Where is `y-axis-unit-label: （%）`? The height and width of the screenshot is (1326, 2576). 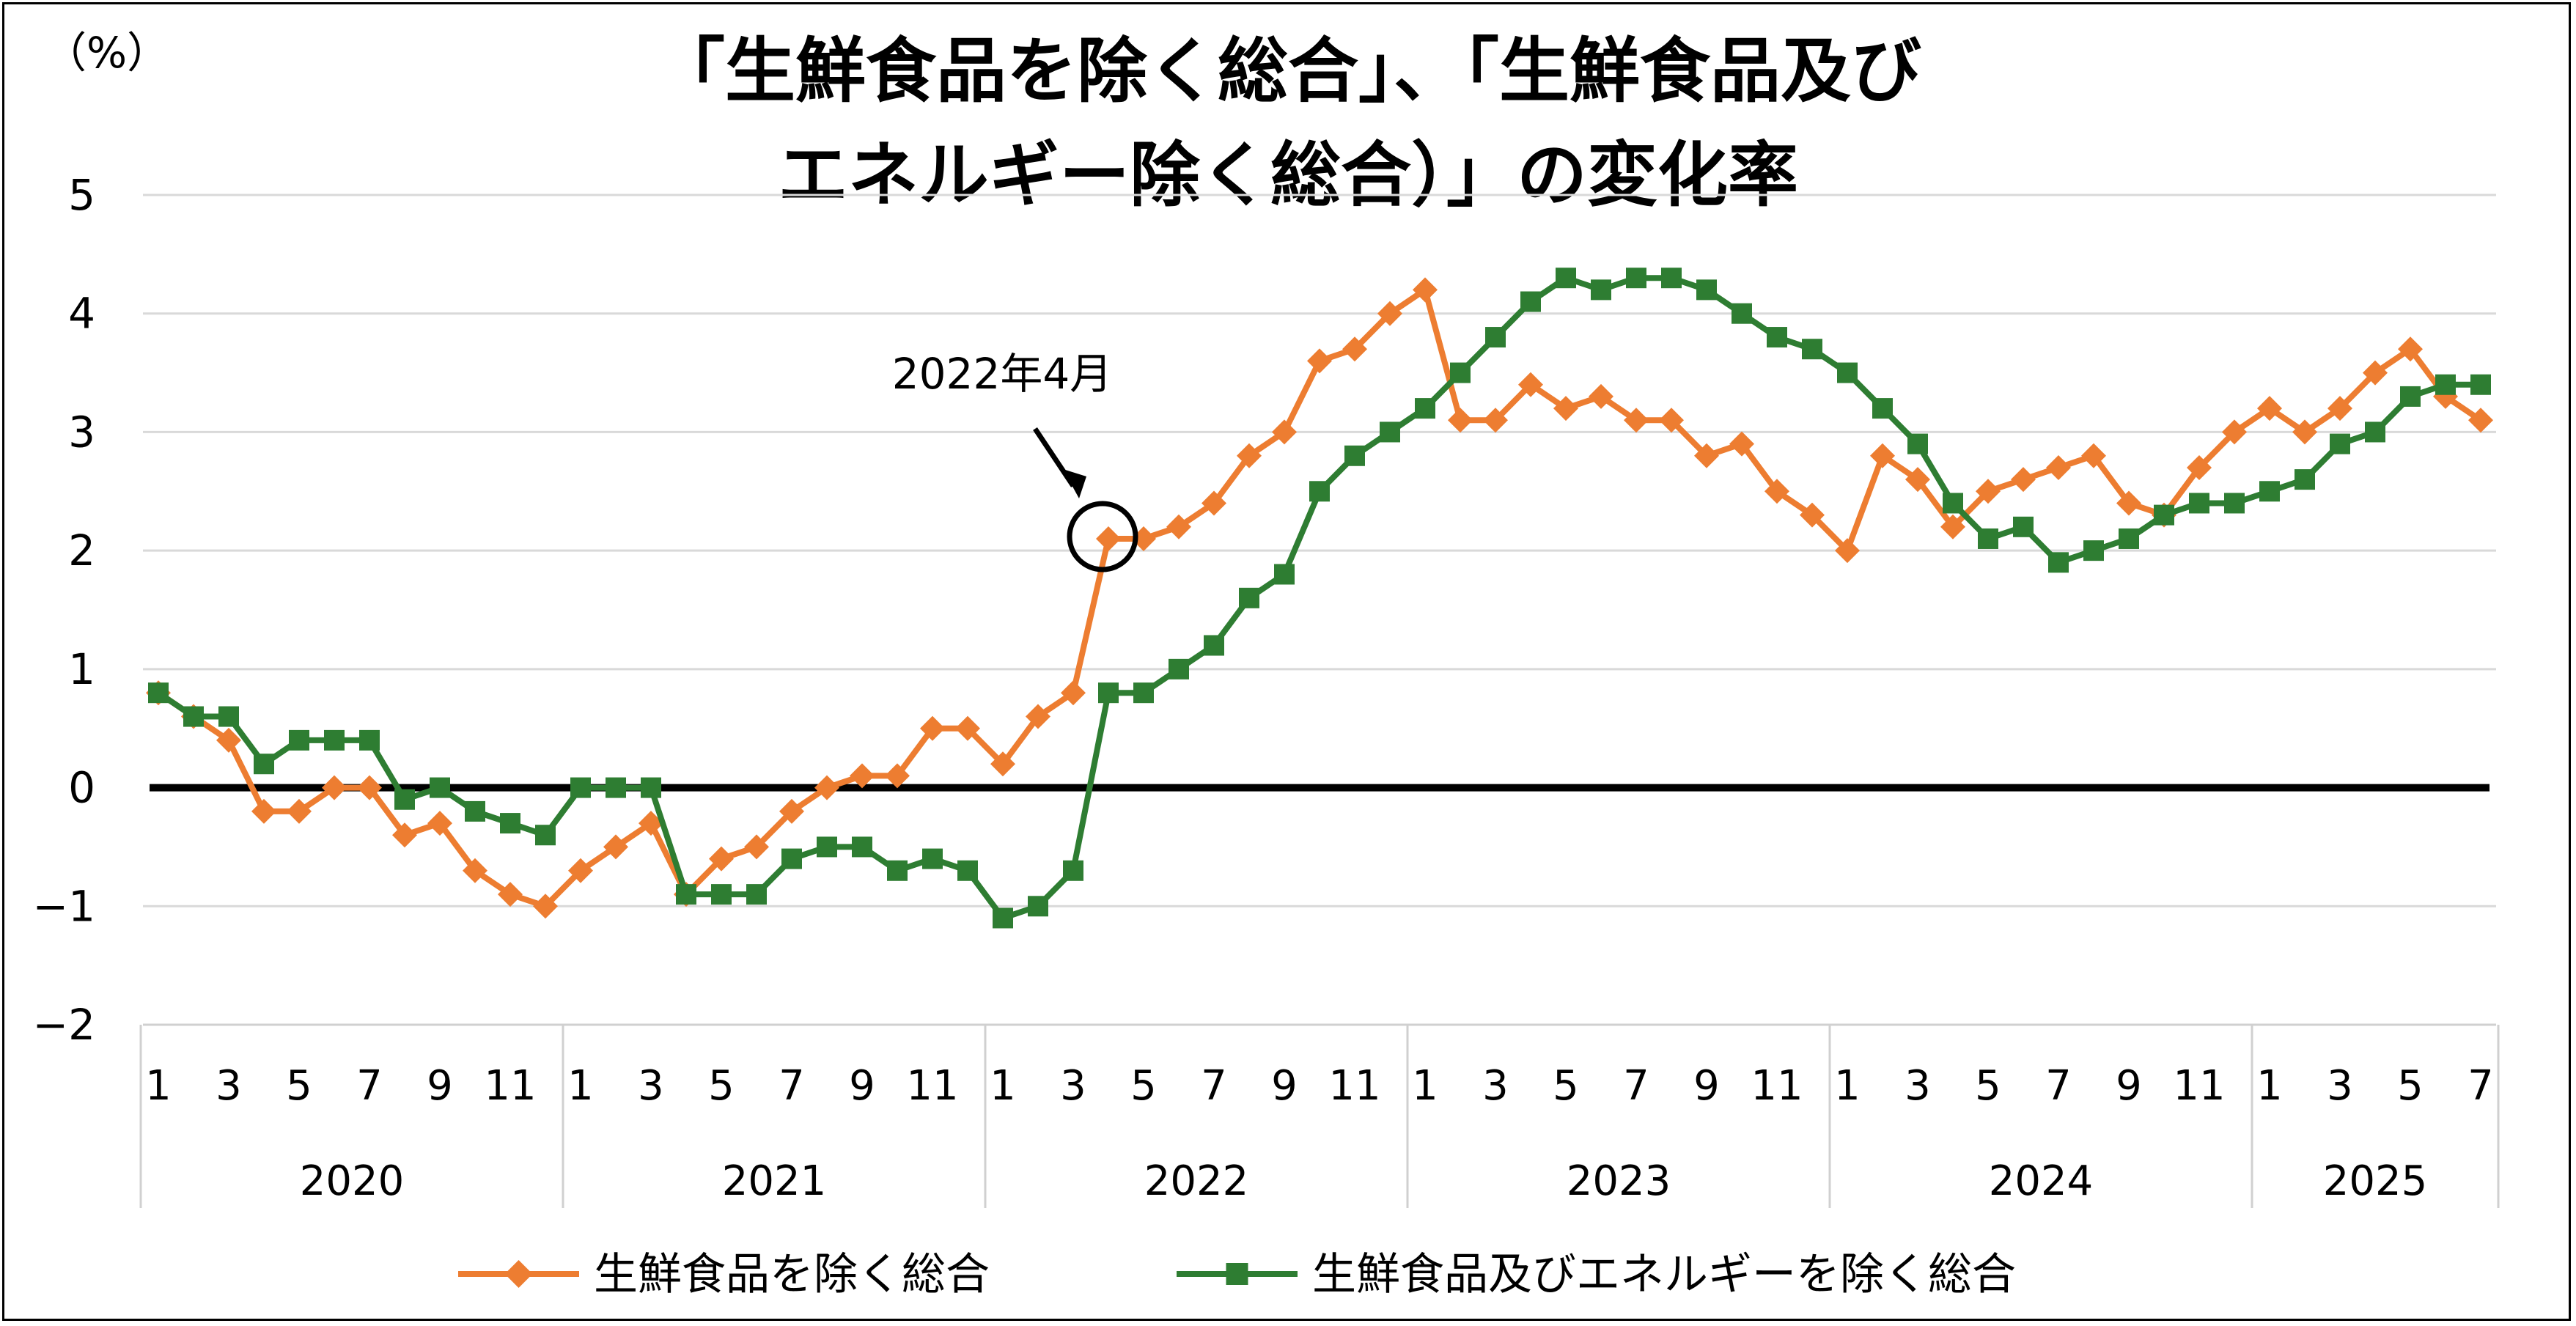
y-axis-unit-label: （%） is located at coordinates (106, 53).